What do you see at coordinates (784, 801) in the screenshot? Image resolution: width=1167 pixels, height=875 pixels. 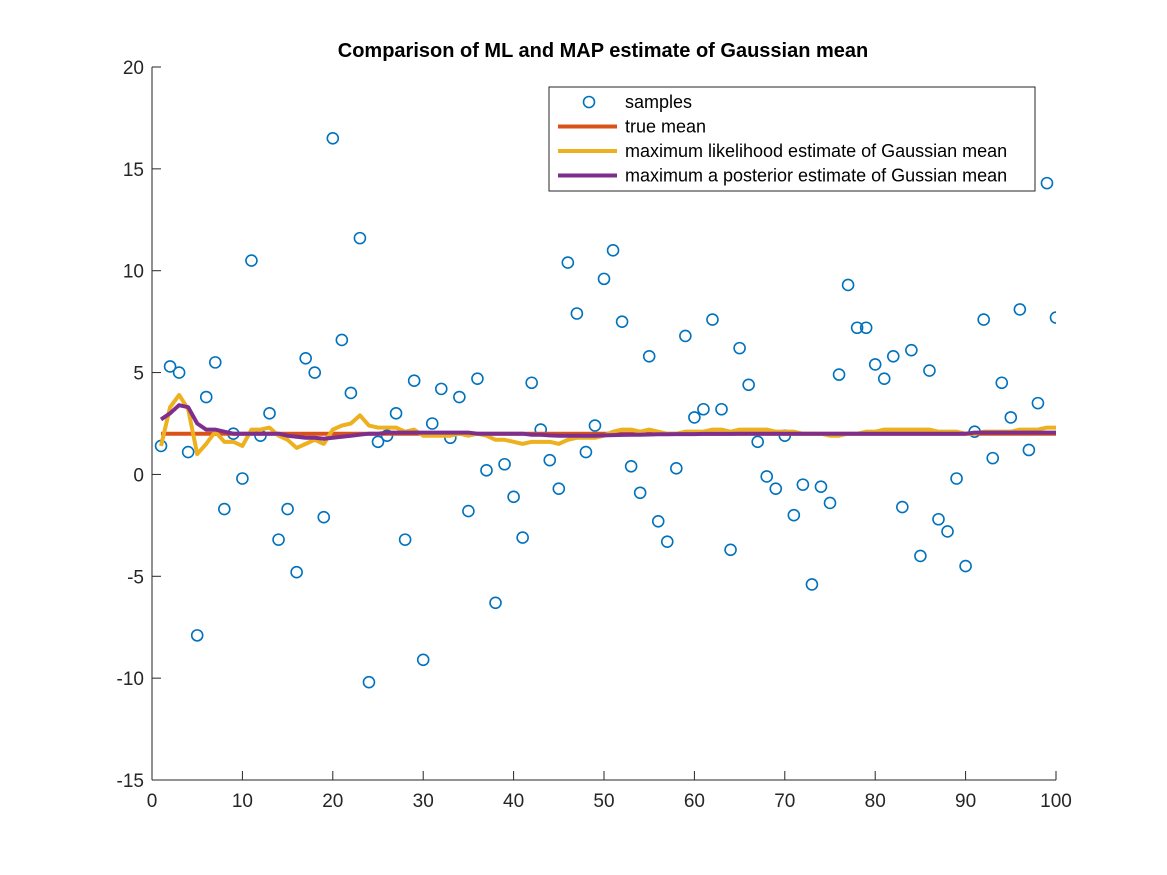 I see `x-tick-label: 70` at bounding box center [784, 801].